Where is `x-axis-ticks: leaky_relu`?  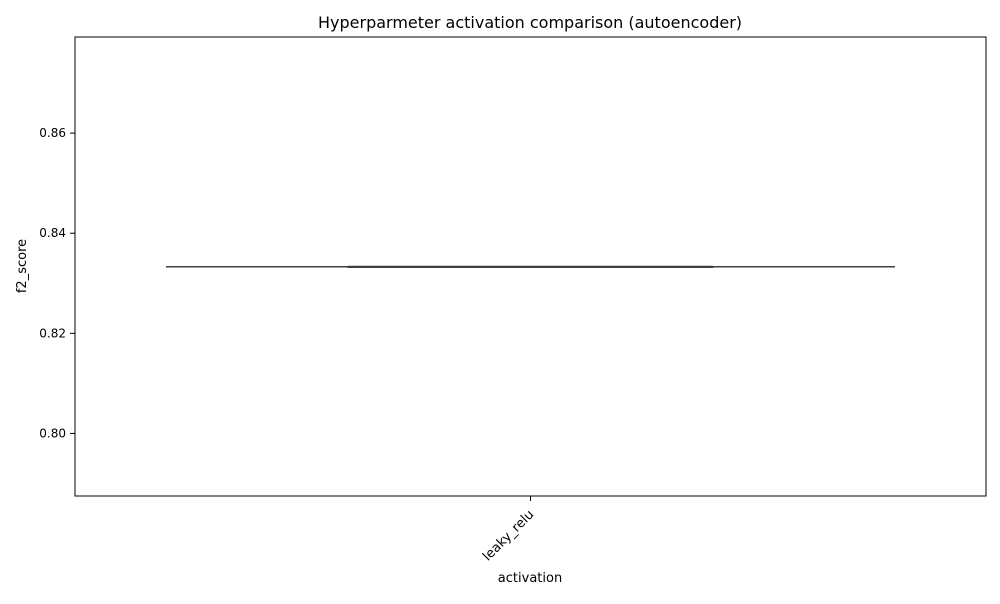 x-axis-ticks: leaky_relu is located at coordinates (508, 530).